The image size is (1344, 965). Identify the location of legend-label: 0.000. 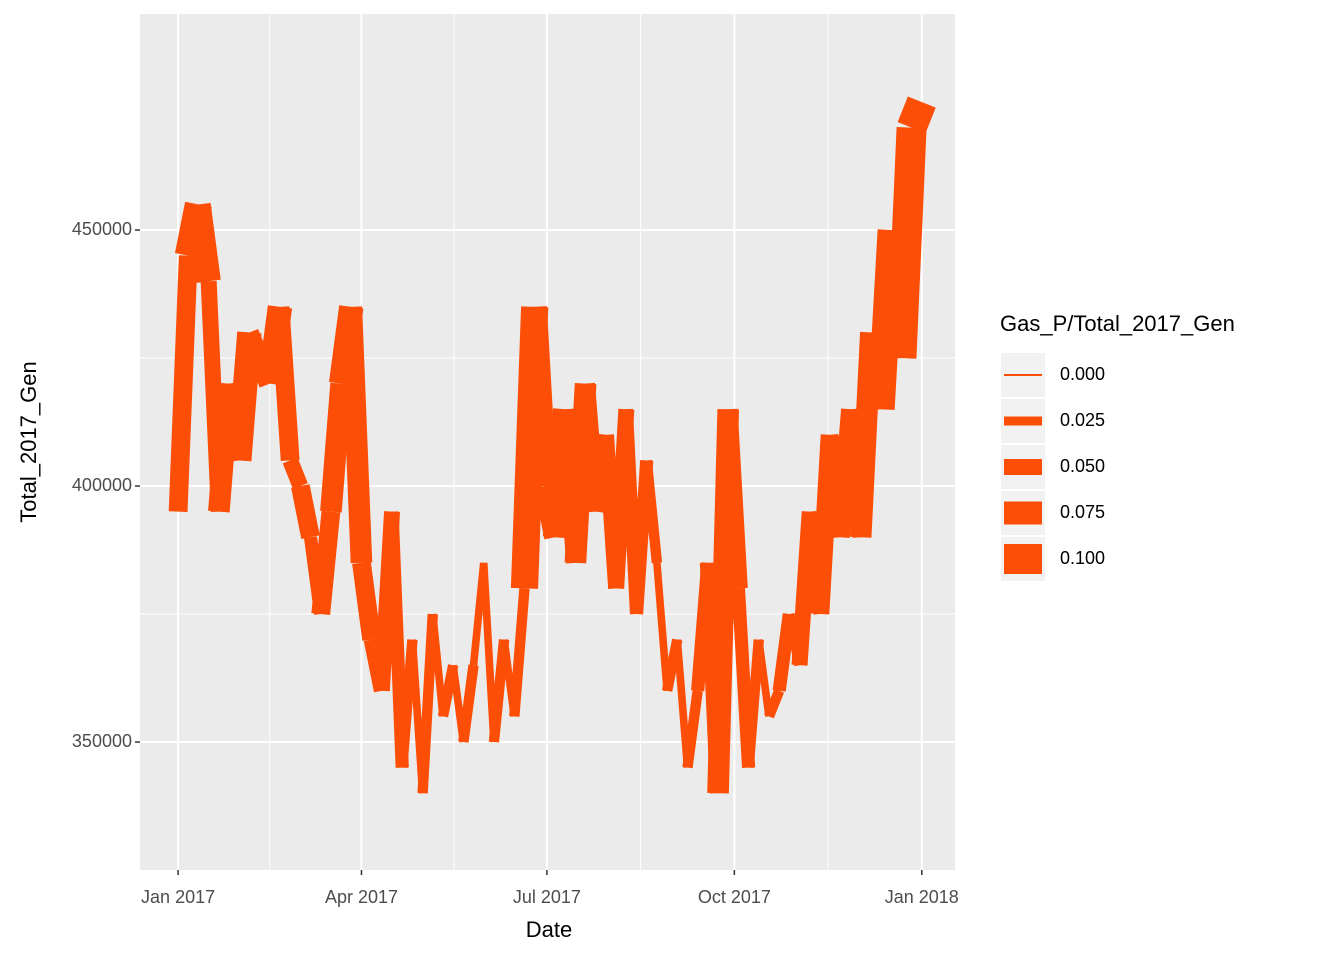
(1082, 374).